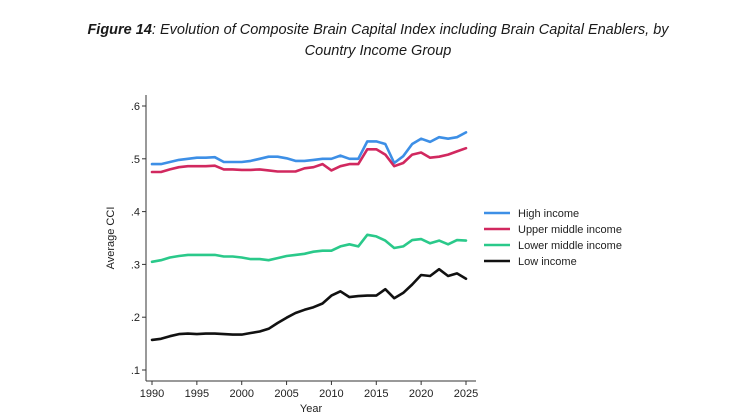 The image size is (756, 420). Describe the element at coordinates (547, 262) in the screenshot. I see `legend-label-low-income: Low income` at that location.